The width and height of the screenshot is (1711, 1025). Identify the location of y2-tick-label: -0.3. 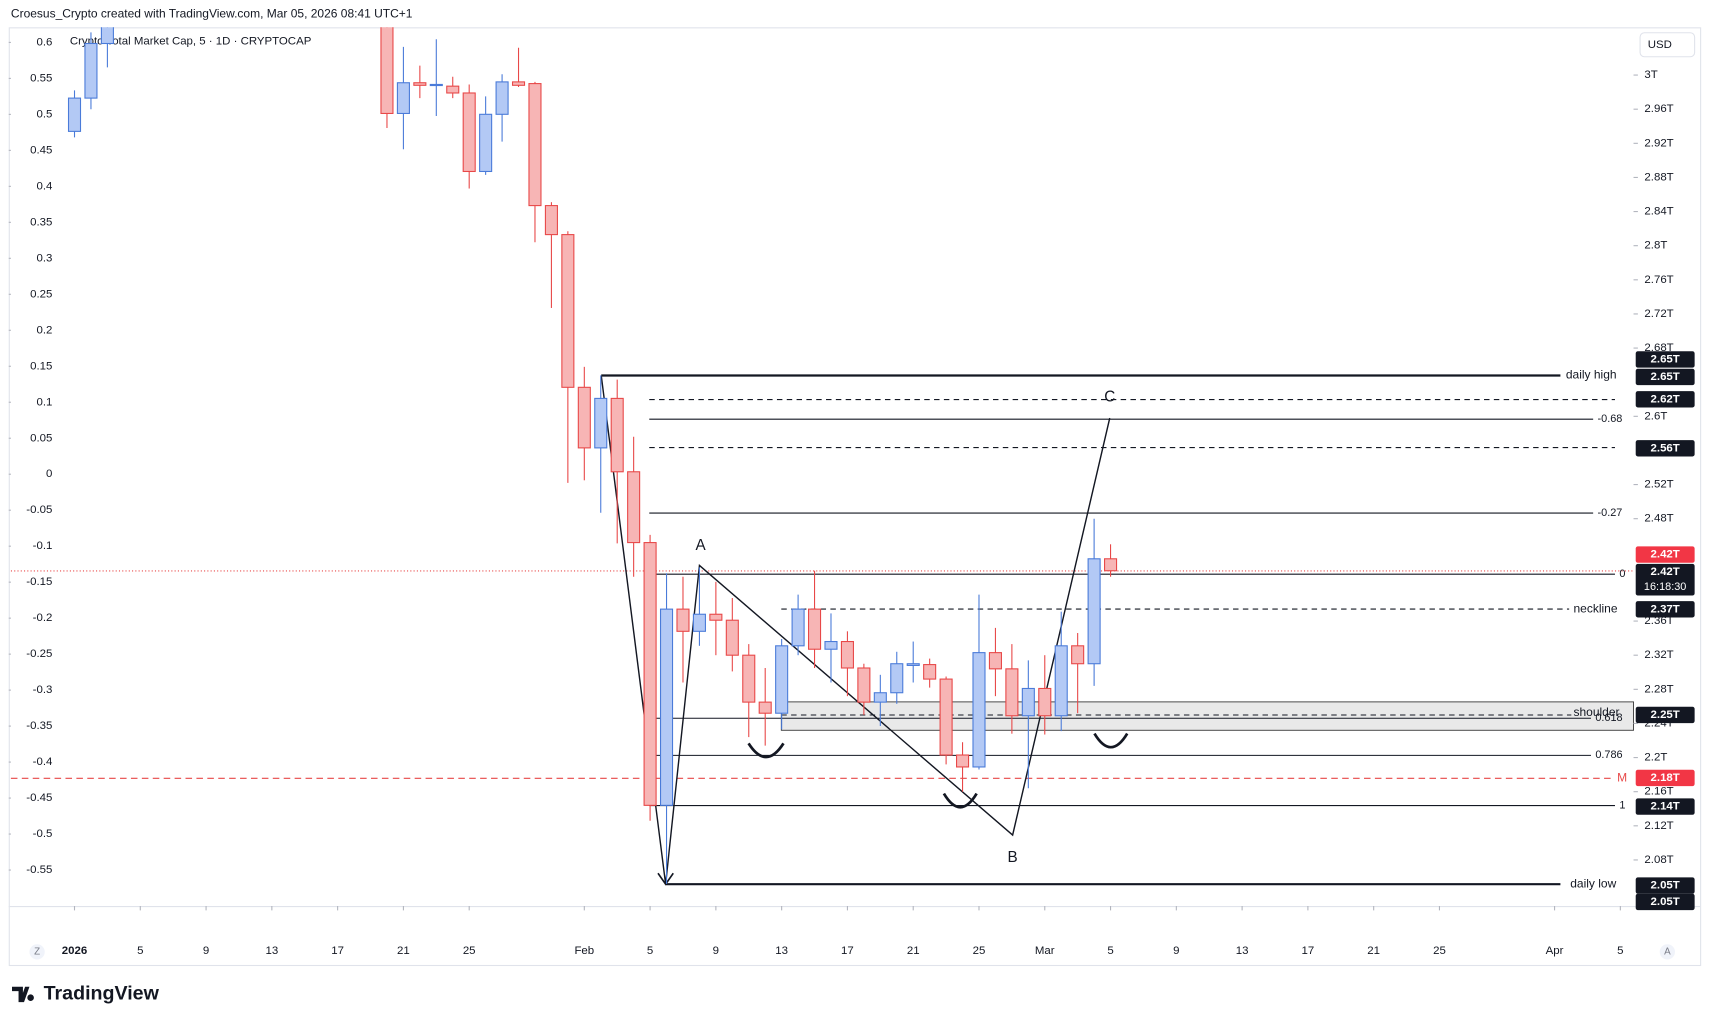
(43, 690).